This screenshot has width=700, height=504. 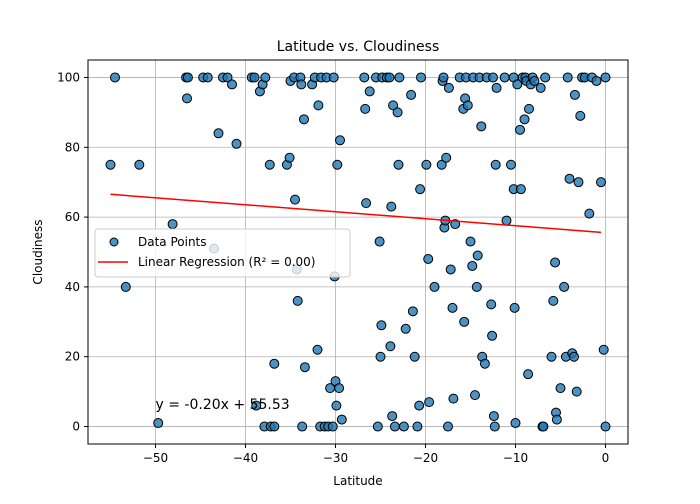 What do you see at coordinates (335, 458) in the screenshot?
I see `x-tick-label: −30` at bounding box center [335, 458].